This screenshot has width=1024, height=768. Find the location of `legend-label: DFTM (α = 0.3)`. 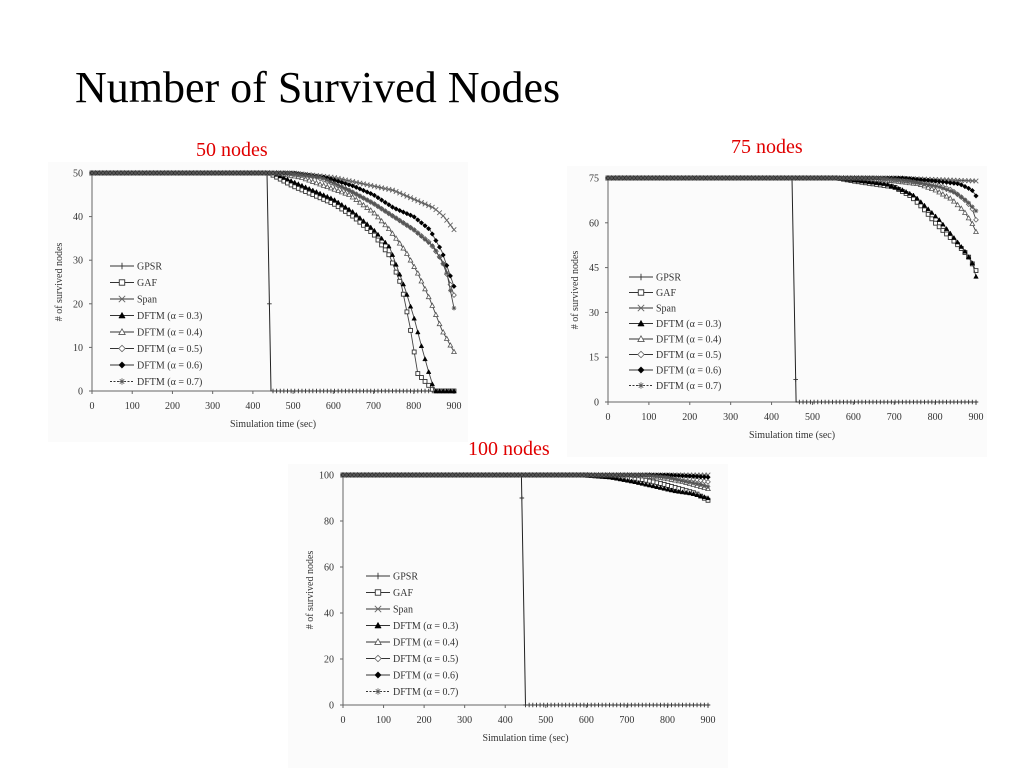

legend-label: DFTM (α = 0.3) is located at coordinates (425, 626).